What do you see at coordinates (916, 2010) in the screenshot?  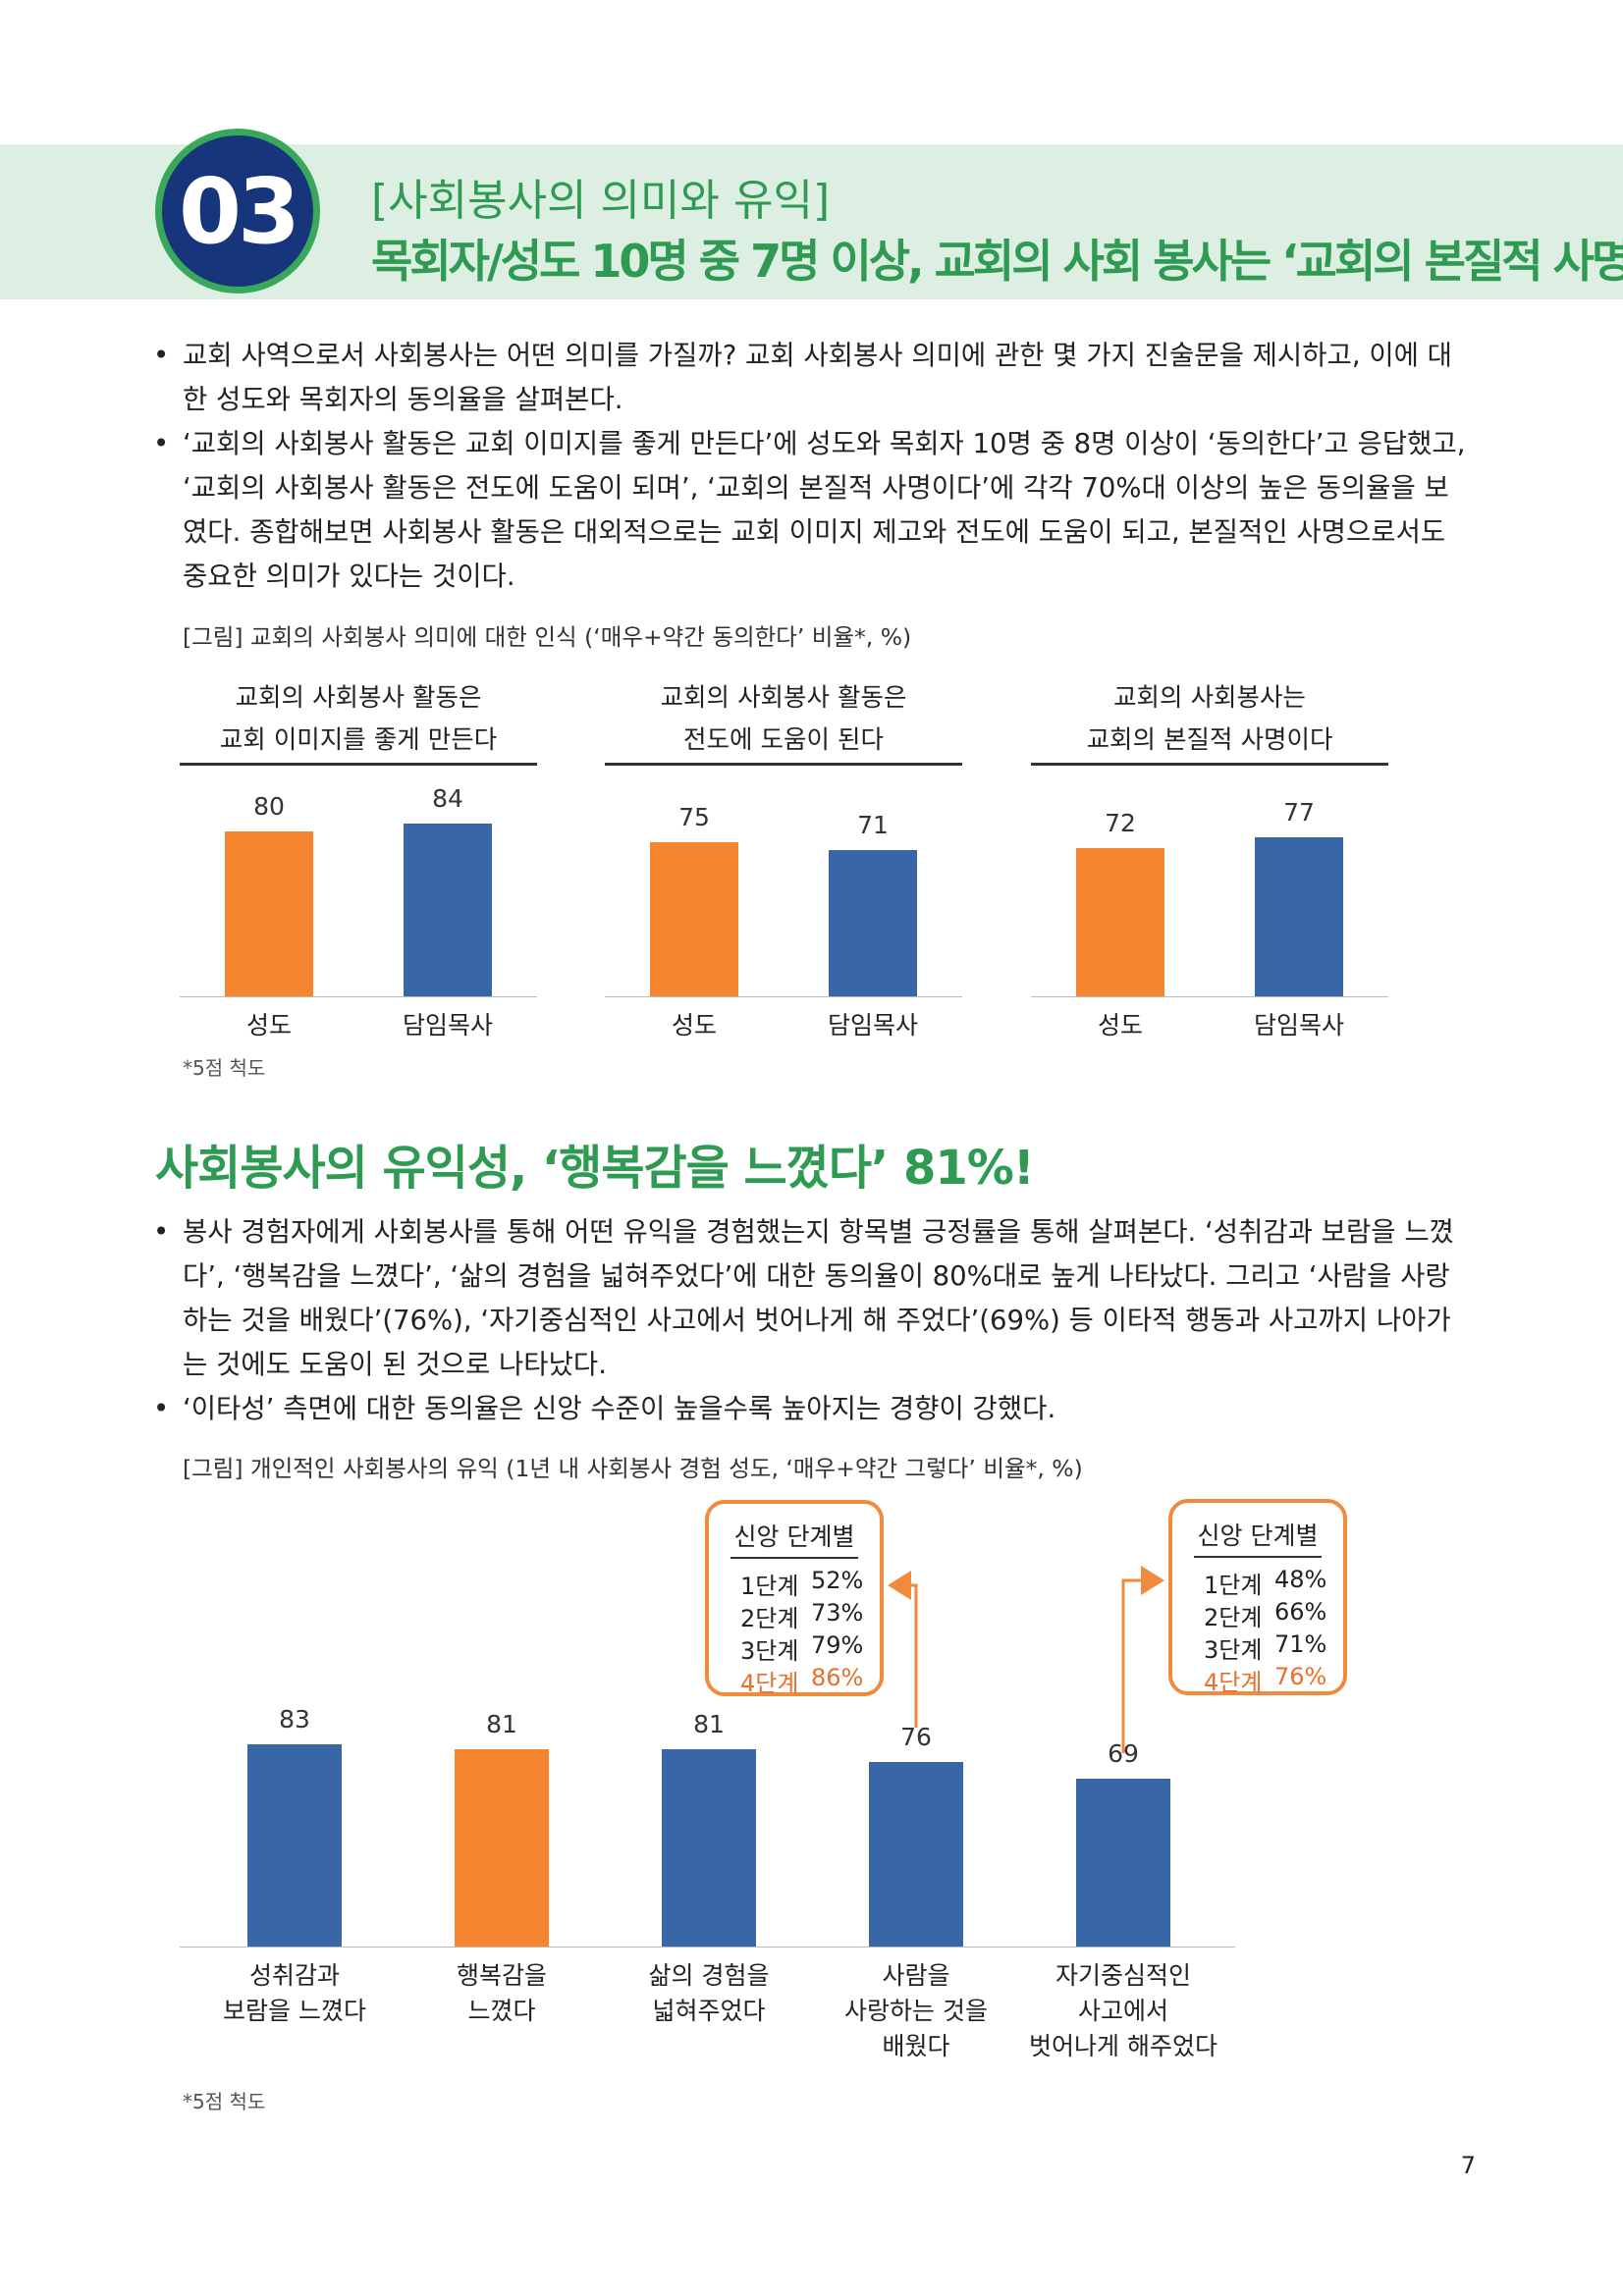 I see `category-label: 사람을 사랑하는 것을 배웠다` at bounding box center [916, 2010].